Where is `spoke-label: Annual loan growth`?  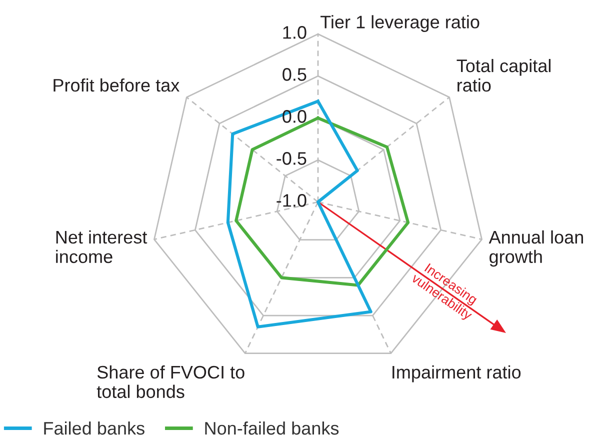
spoke-label: Annual loan growth is located at coordinates (535, 248).